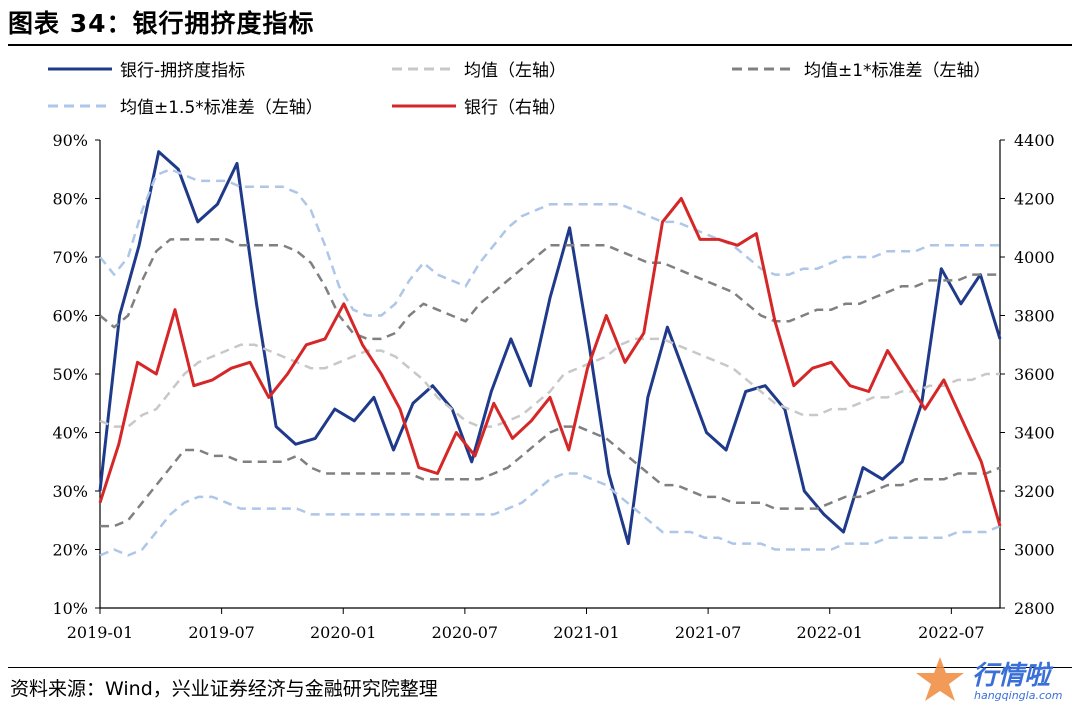 The height and width of the screenshot is (711, 1080). What do you see at coordinates (70, 374) in the screenshot?
I see `y-left-tick-label: 50%` at bounding box center [70, 374].